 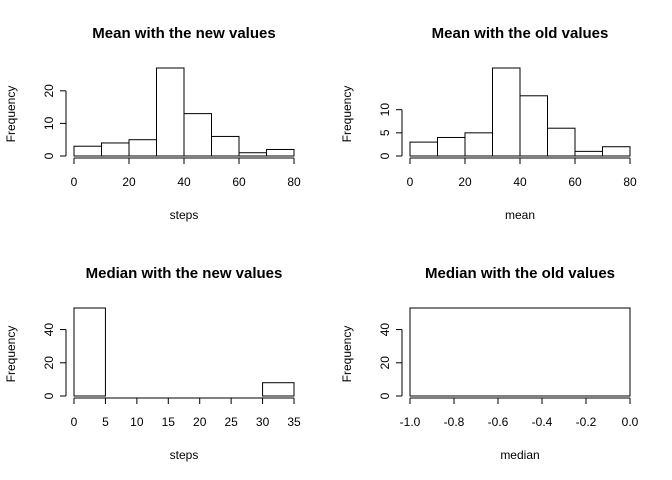 I want to click on panel-title: Mean with the new values, so click(x=183, y=33).